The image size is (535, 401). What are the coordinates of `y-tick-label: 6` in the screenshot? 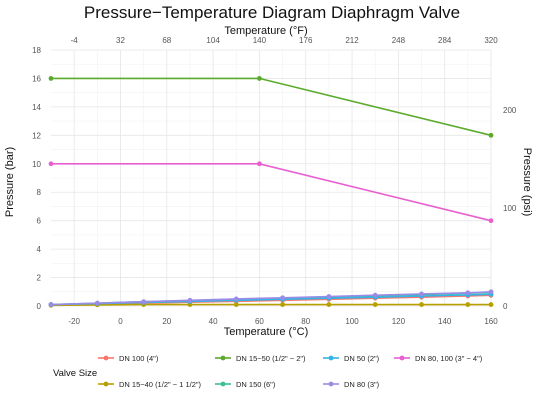 It's located at (39, 221).